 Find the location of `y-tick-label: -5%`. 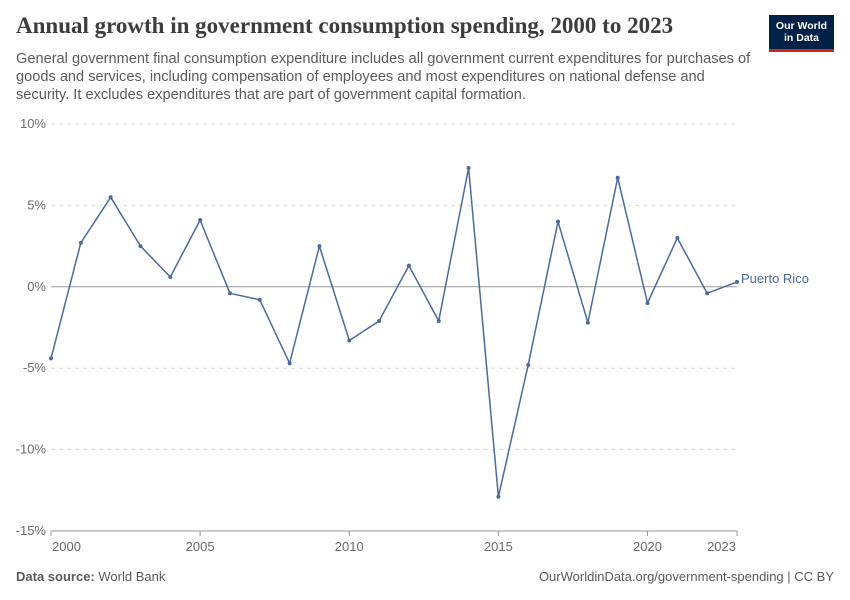

y-tick-label: -5% is located at coordinates (35, 367).